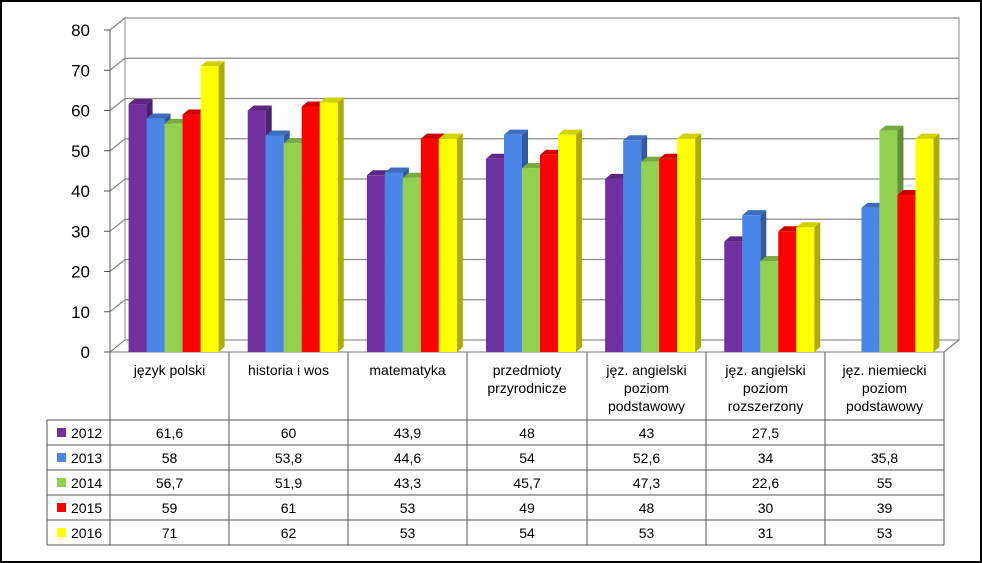 Image resolution: width=982 pixels, height=563 pixels. What do you see at coordinates (527, 370) in the screenshot?
I see `category-label: przedmioty` at bounding box center [527, 370].